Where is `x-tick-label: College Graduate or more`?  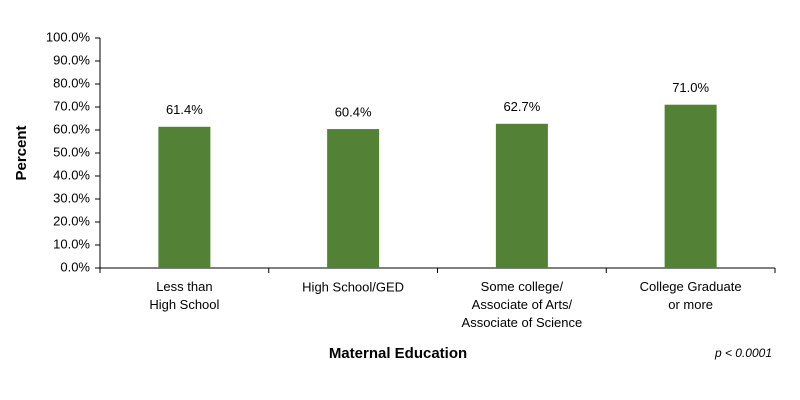 x-tick-label: College Graduate or more is located at coordinates (691, 295).